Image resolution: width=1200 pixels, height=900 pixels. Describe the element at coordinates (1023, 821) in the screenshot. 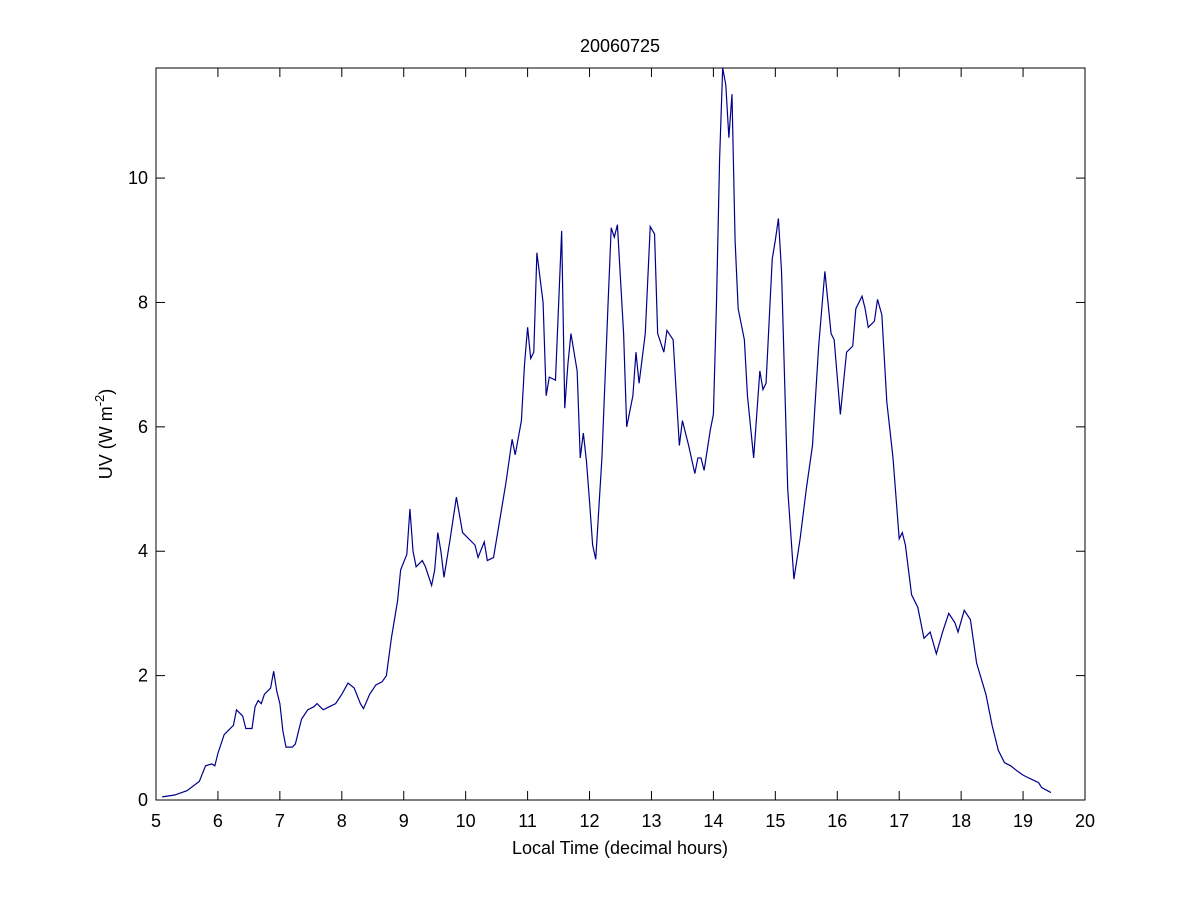

I see `x-tick-label: 19` at that location.